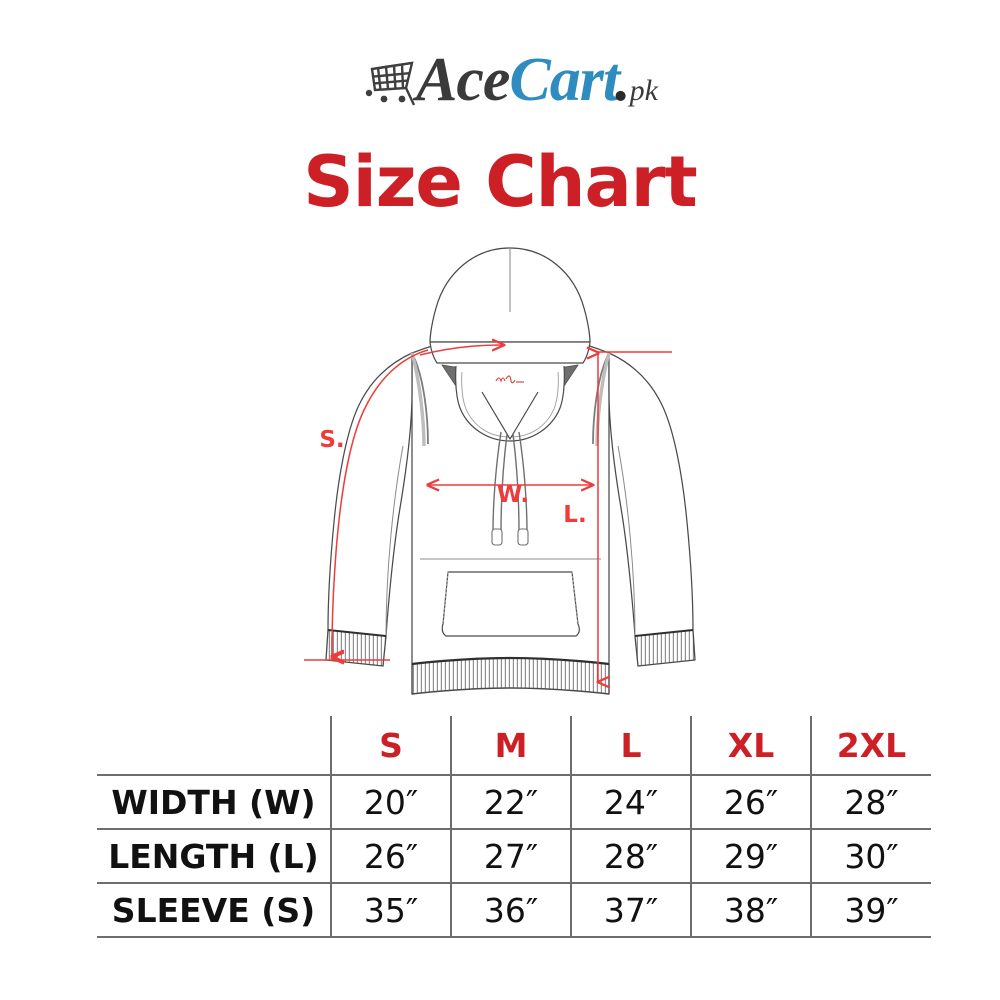 The image size is (1000, 1000). What do you see at coordinates (214, 745) in the screenshot?
I see `header-corner-cell` at bounding box center [214, 745].